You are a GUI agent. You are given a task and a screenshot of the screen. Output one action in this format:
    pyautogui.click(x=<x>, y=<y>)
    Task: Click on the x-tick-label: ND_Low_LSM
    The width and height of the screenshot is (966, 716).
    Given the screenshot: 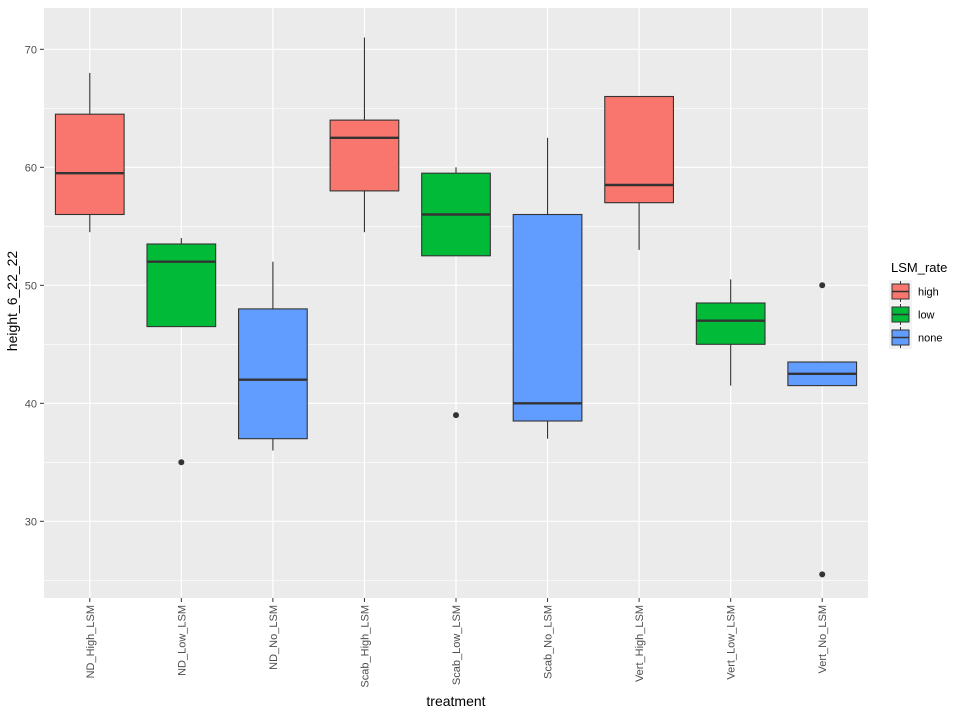 What is the action you would take?
    pyautogui.click(x=182, y=640)
    